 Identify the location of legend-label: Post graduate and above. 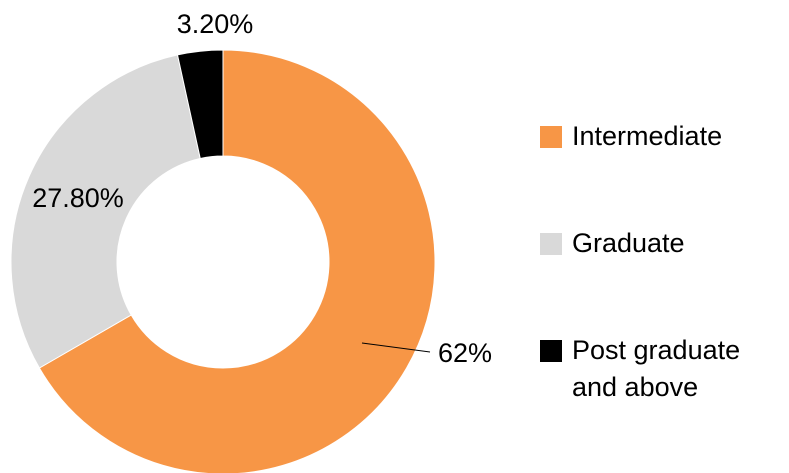
(656, 368).